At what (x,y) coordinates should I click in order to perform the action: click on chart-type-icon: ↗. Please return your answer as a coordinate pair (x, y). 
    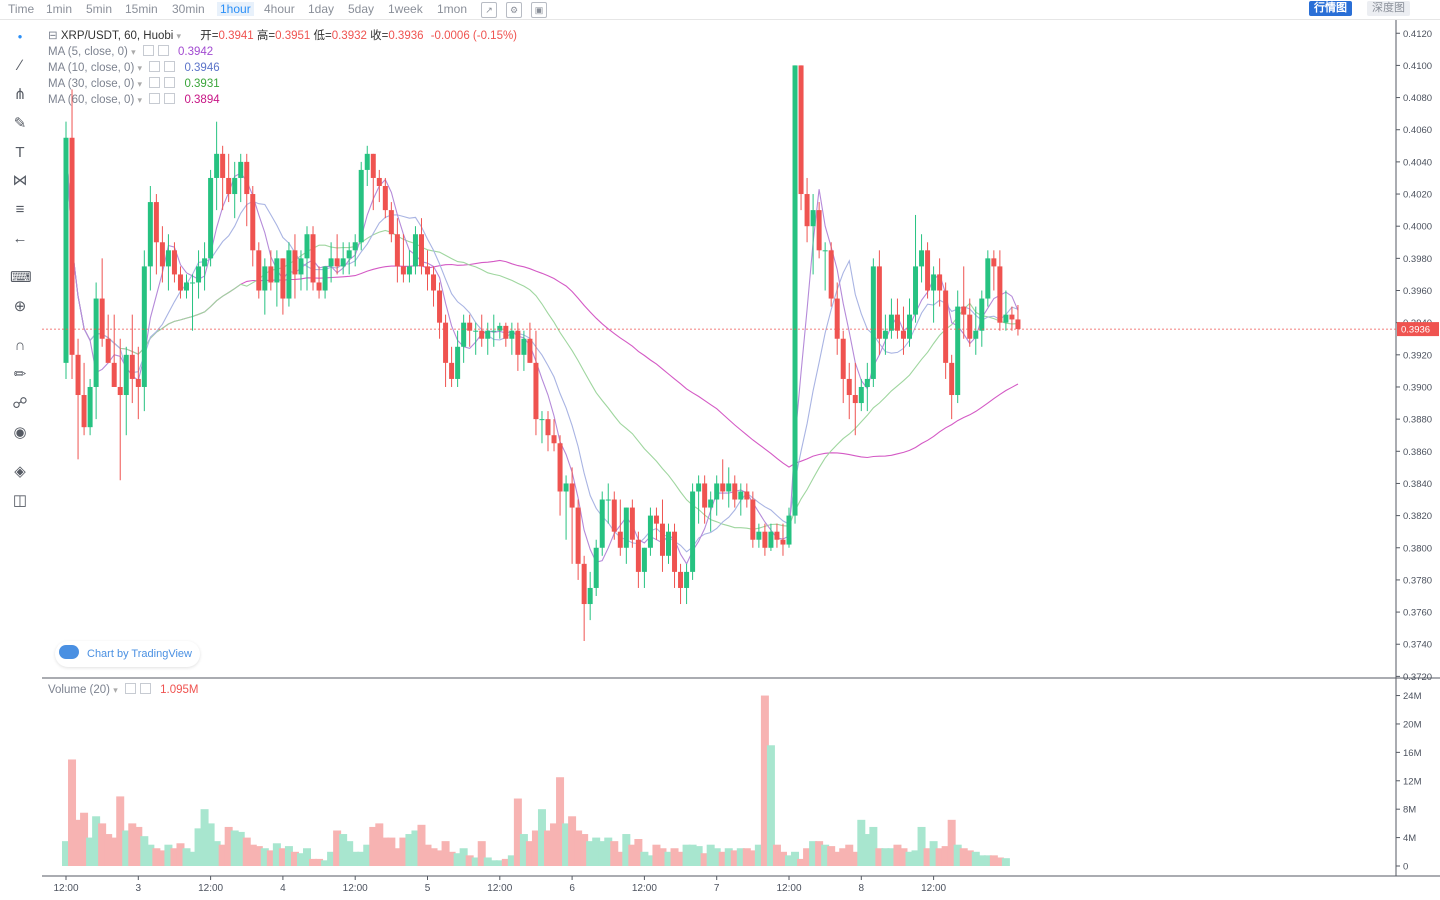
    Looking at the image, I should click on (489, 10).